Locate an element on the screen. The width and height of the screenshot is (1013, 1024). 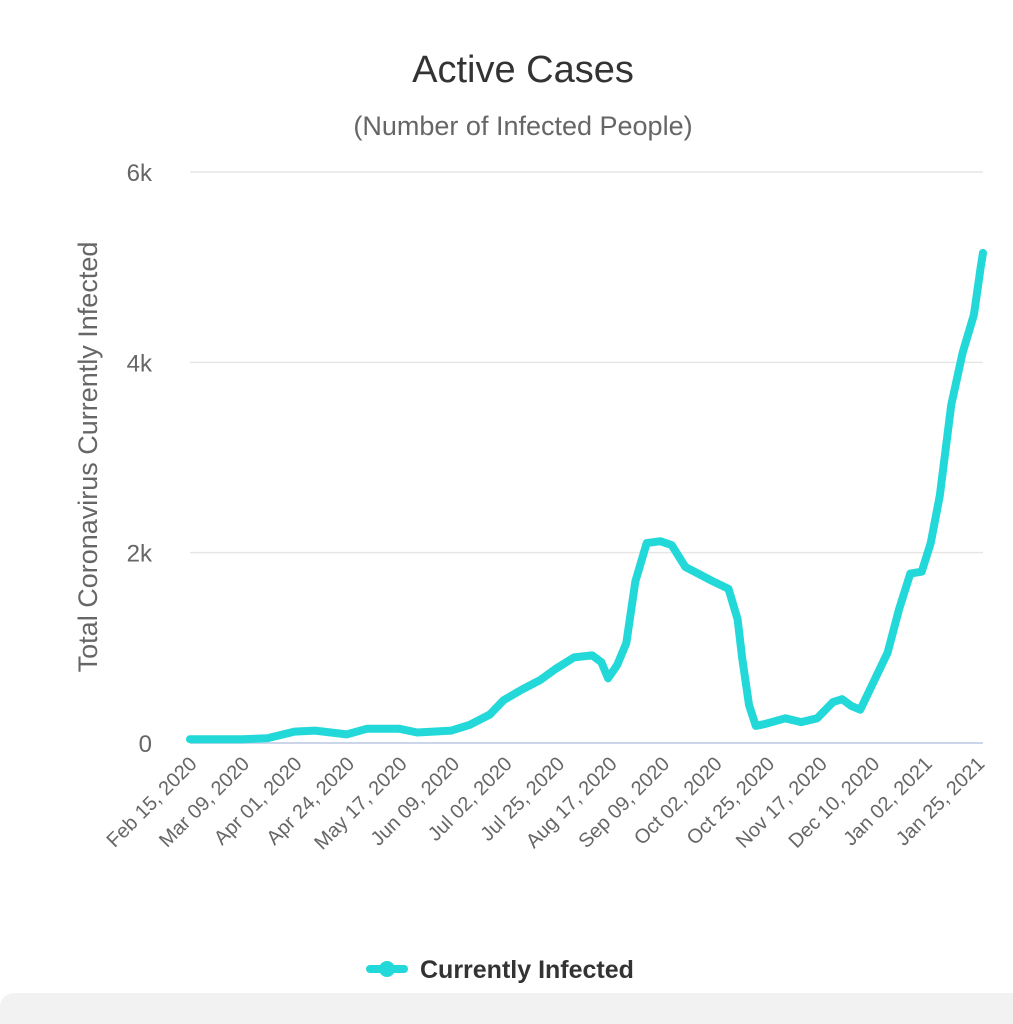
legend: Currently Infected is located at coordinates (500, 970).